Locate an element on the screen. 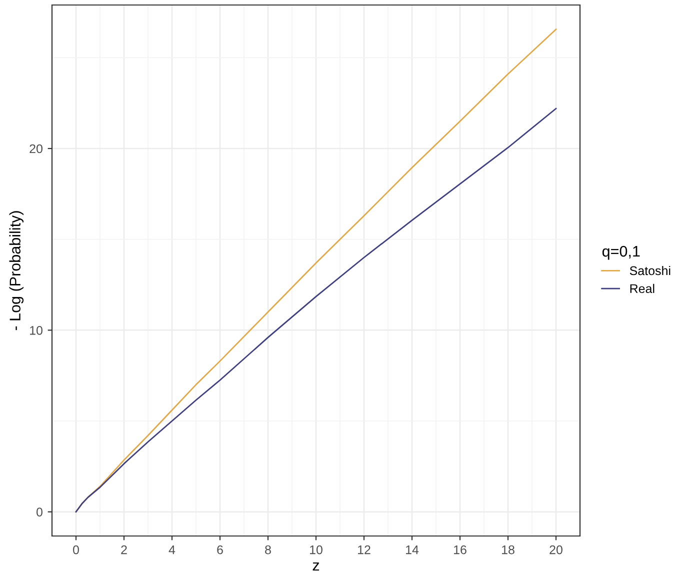  x-tick-label: 18 is located at coordinates (508, 549).